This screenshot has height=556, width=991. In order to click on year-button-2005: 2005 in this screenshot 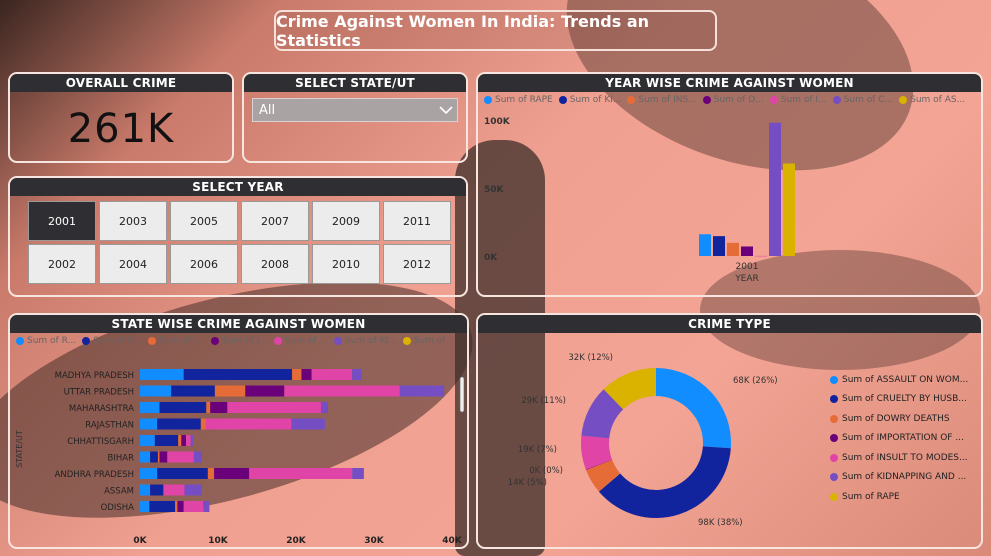, I will do `click(204, 221)`.